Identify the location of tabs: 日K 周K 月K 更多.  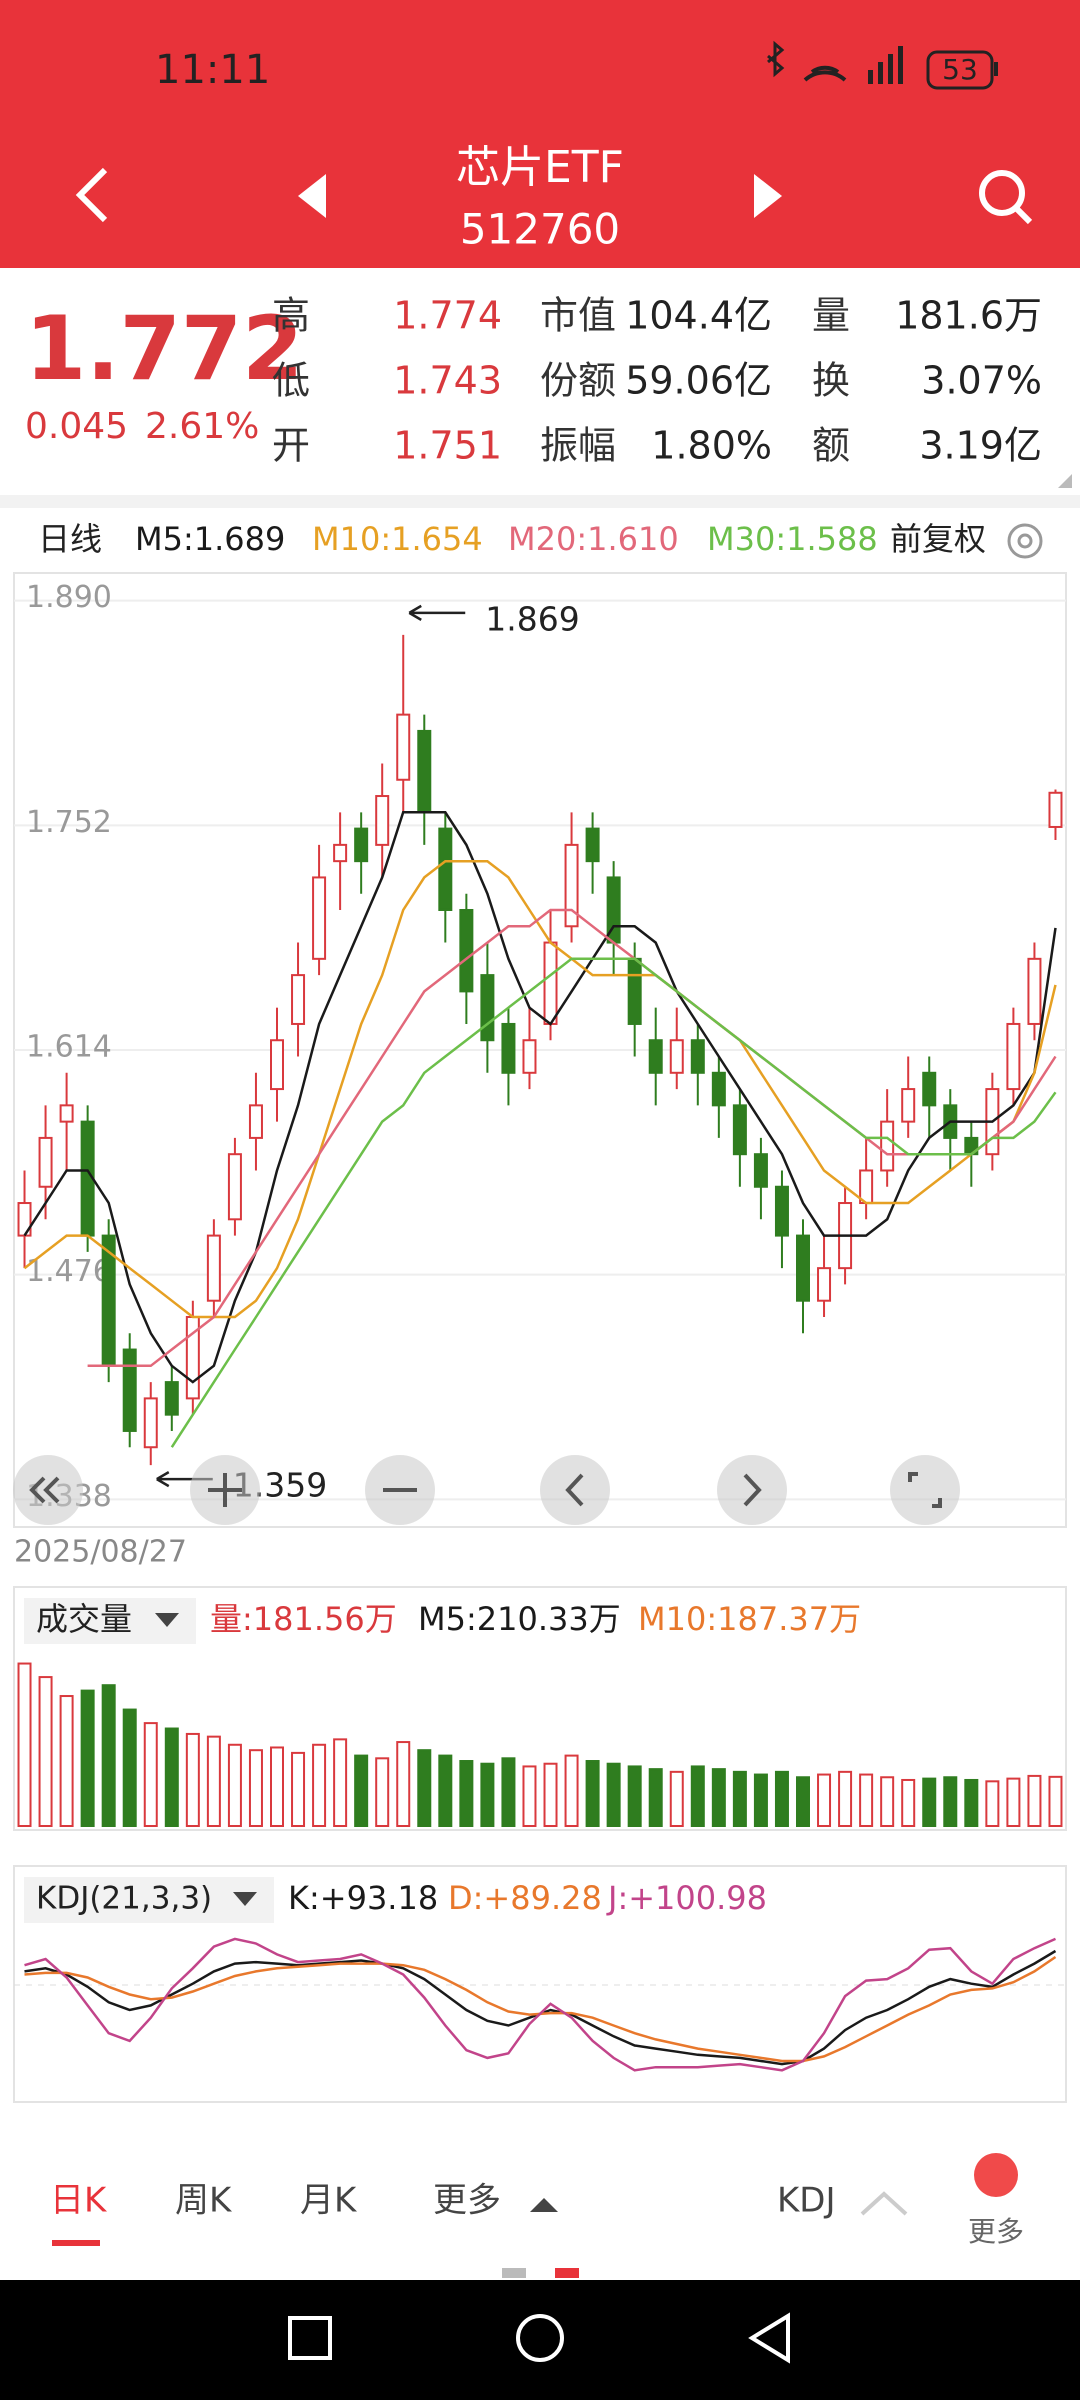
(275, 2201).